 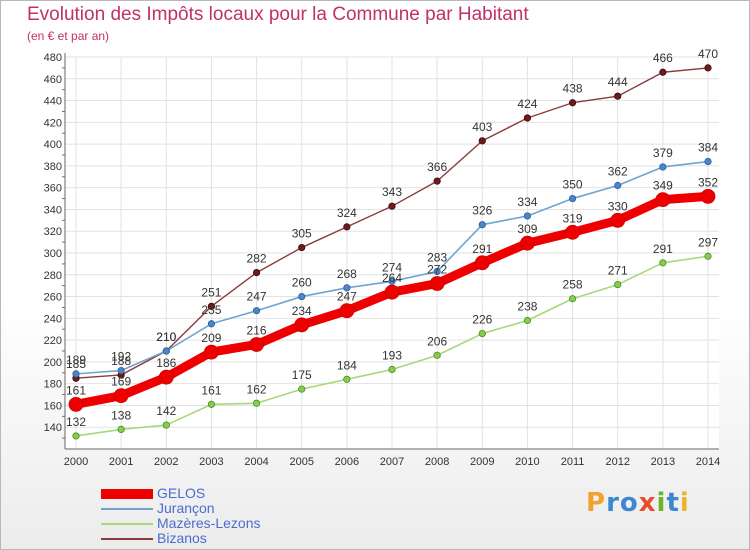 What do you see at coordinates (663, 462) in the screenshot?
I see `x-tick-label: 2013` at bounding box center [663, 462].